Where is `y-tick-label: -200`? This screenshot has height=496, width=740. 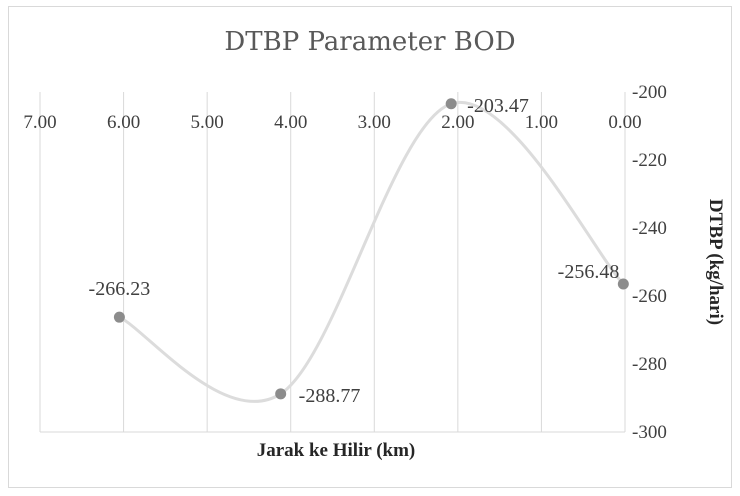 y-tick-label: -200 is located at coordinates (649, 92).